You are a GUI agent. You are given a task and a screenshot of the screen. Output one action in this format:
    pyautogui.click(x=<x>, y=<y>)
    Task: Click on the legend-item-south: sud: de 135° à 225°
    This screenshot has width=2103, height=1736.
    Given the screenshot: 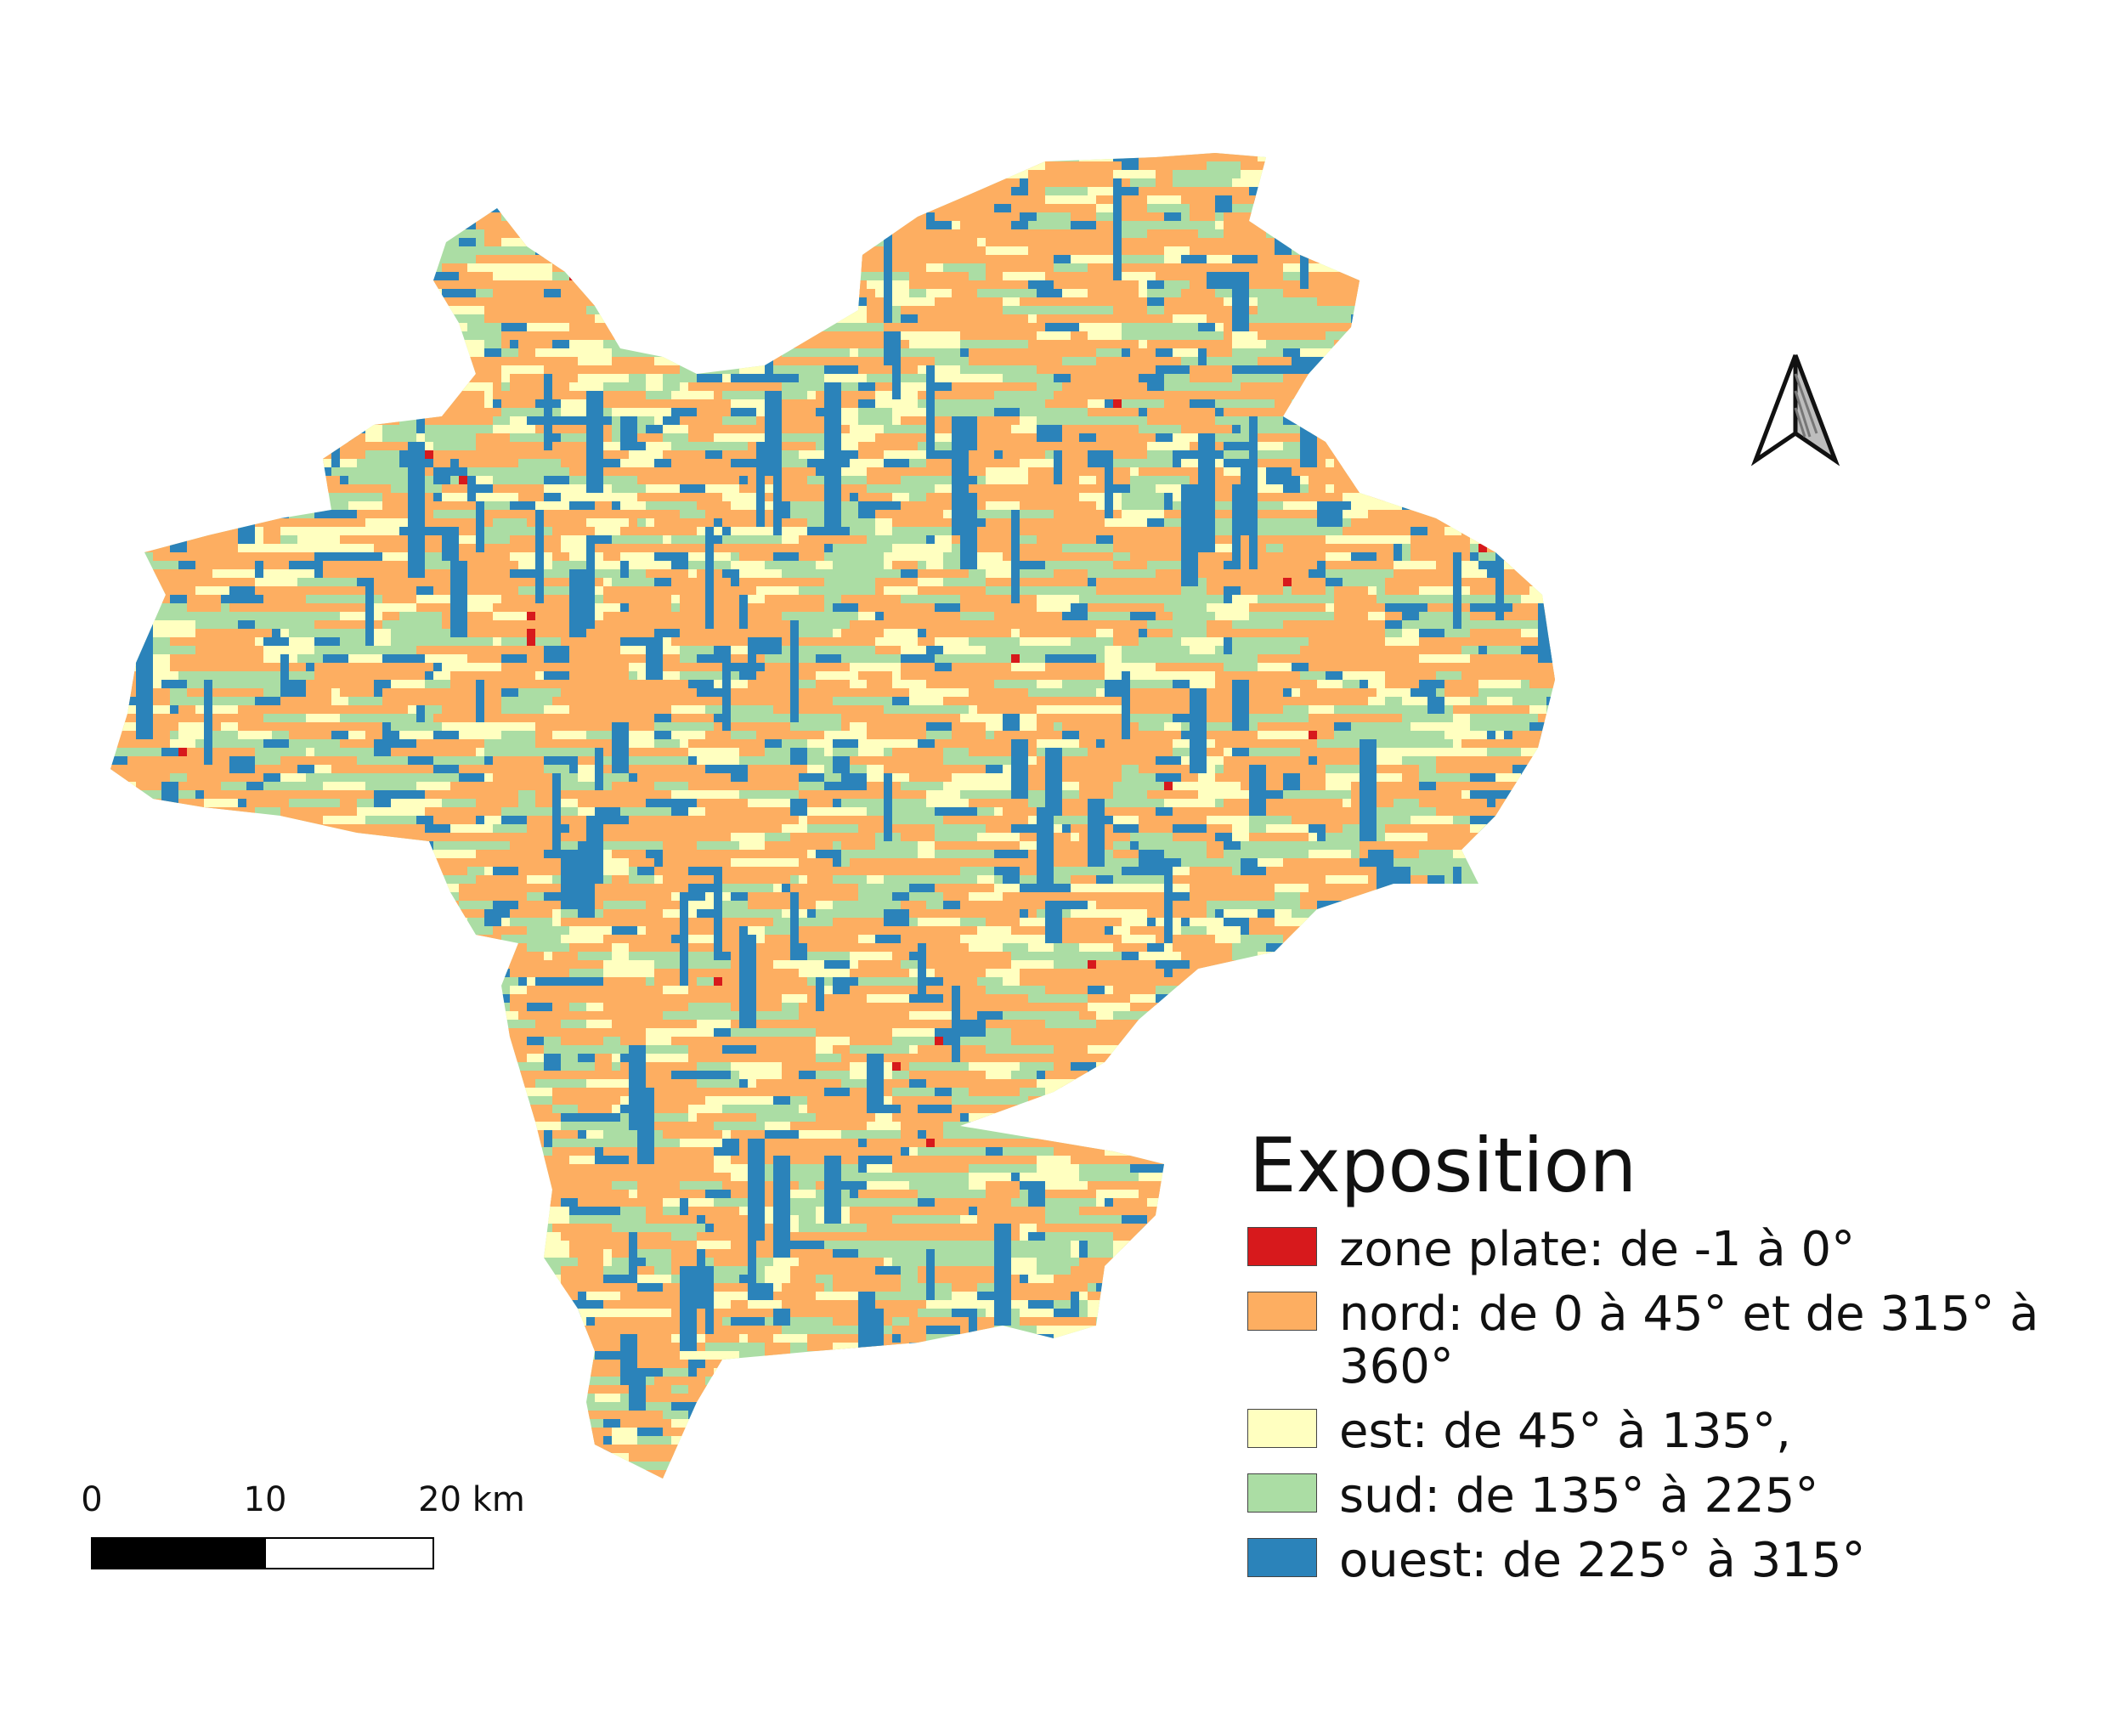 What is the action you would take?
    pyautogui.click(x=1668, y=1497)
    